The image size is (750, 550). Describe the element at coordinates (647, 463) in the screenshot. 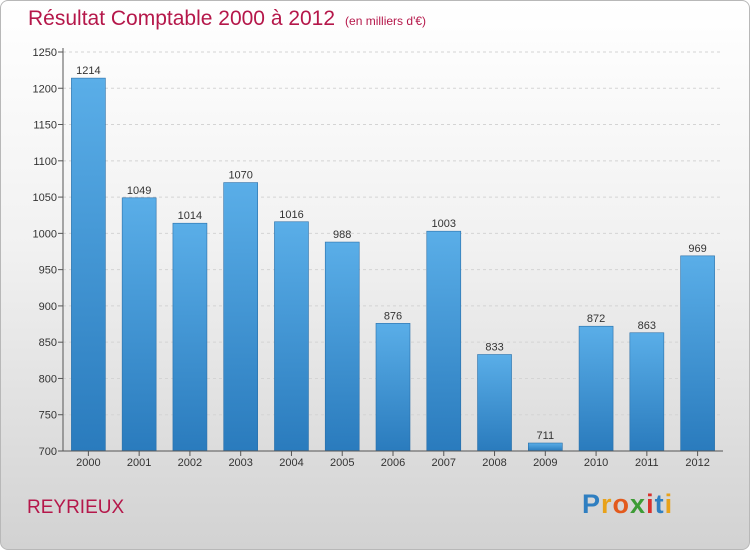

I see `x-tick-label: 2011` at that location.